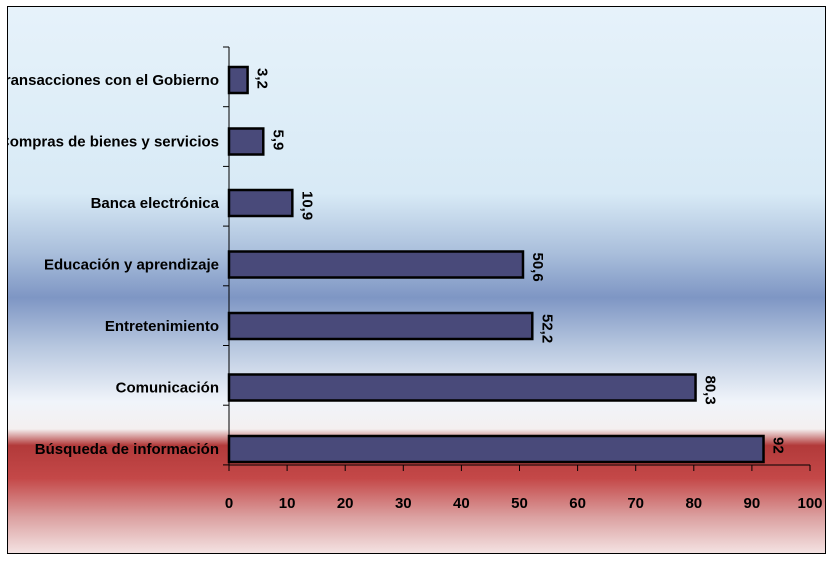 This screenshot has height=562, width=833. Describe the element at coordinates (778, 445) in the screenshot. I see `data-label: 92` at that location.